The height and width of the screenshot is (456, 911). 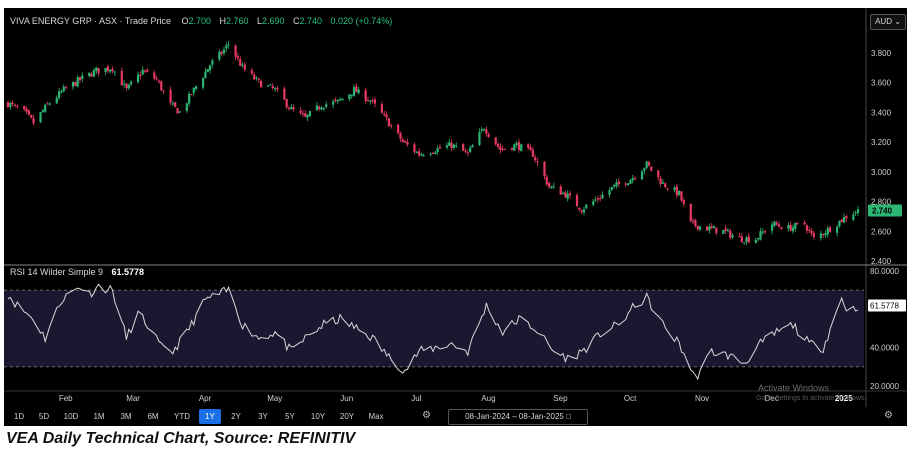 What do you see at coordinates (126, 416) in the screenshot?
I see `timeframe-button-3m: 3M` at bounding box center [126, 416].